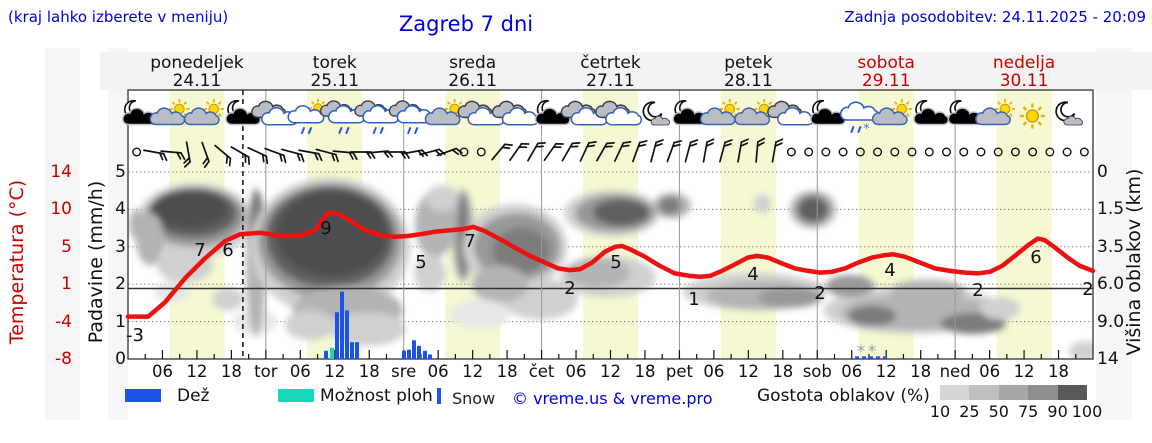 Image resolution: width=1152 pixels, height=443 pixels. What do you see at coordinates (120, 284) in the screenshot?
I see `precip-tick-label: 2` at bounding box center [120, 284].